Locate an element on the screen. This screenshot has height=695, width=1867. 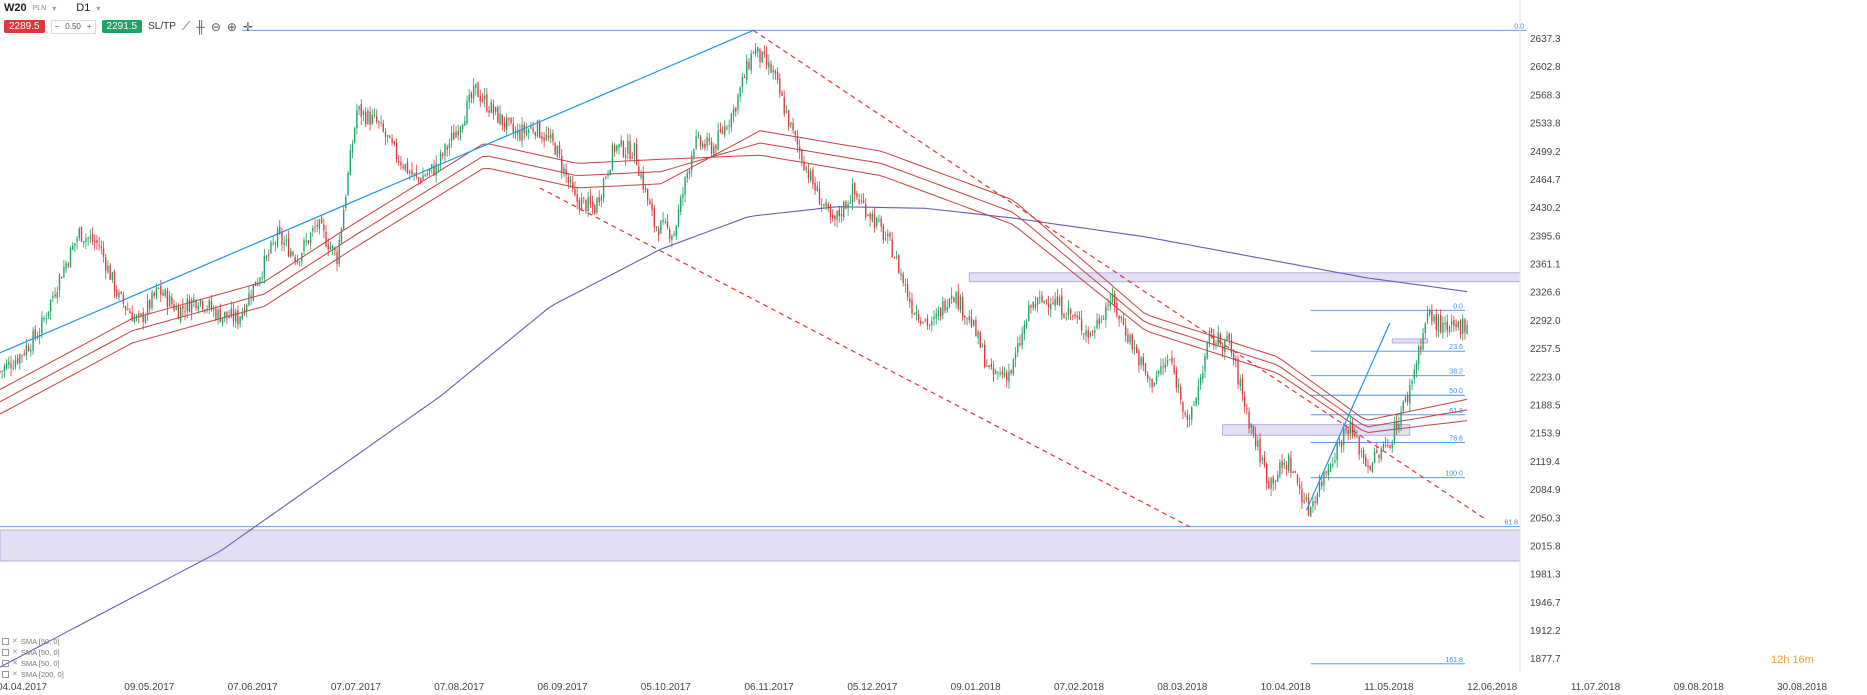
candles-icon: ╫ is located at coordinates (200, 26).